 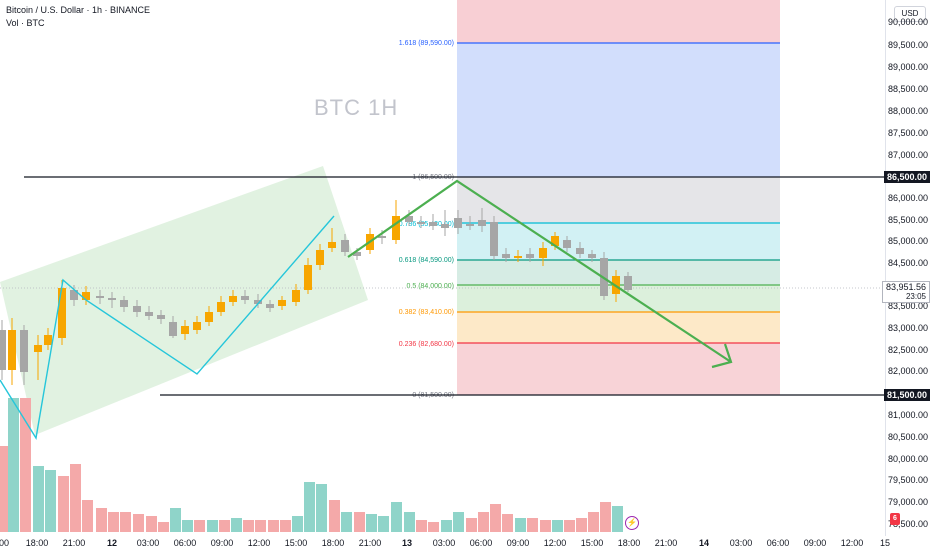 I want to click on time-tick: 00, so click(x=5, y=543).